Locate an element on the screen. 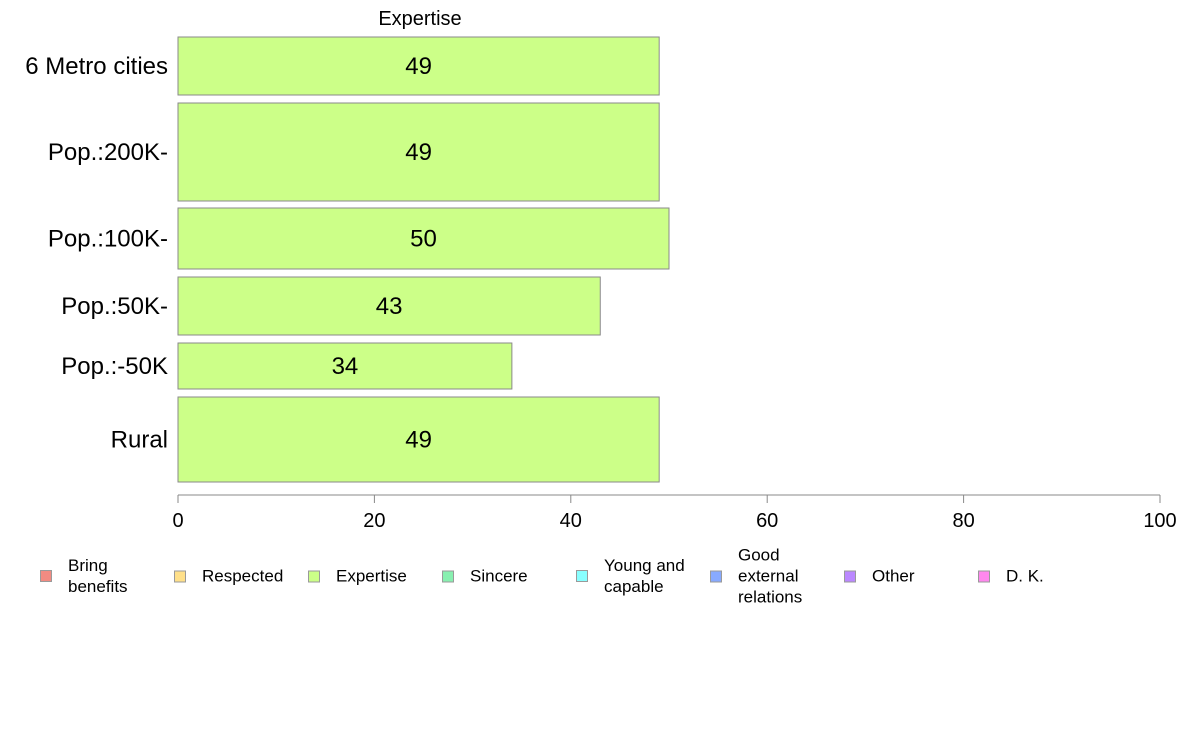 This screenshot has height=736, width=1188. category-label: 6 Metro cities is located at coordinates (96, 66).